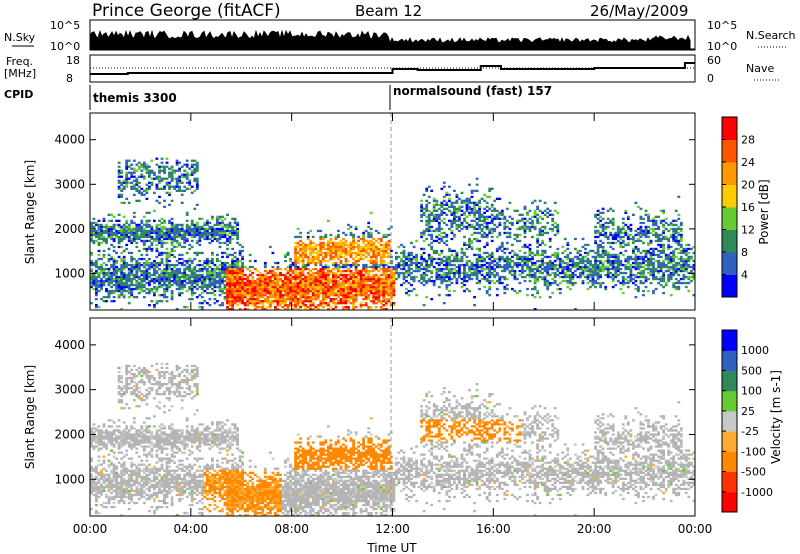  I want to click on nsky-bottom-tick: 10^0, so click(65, 46).